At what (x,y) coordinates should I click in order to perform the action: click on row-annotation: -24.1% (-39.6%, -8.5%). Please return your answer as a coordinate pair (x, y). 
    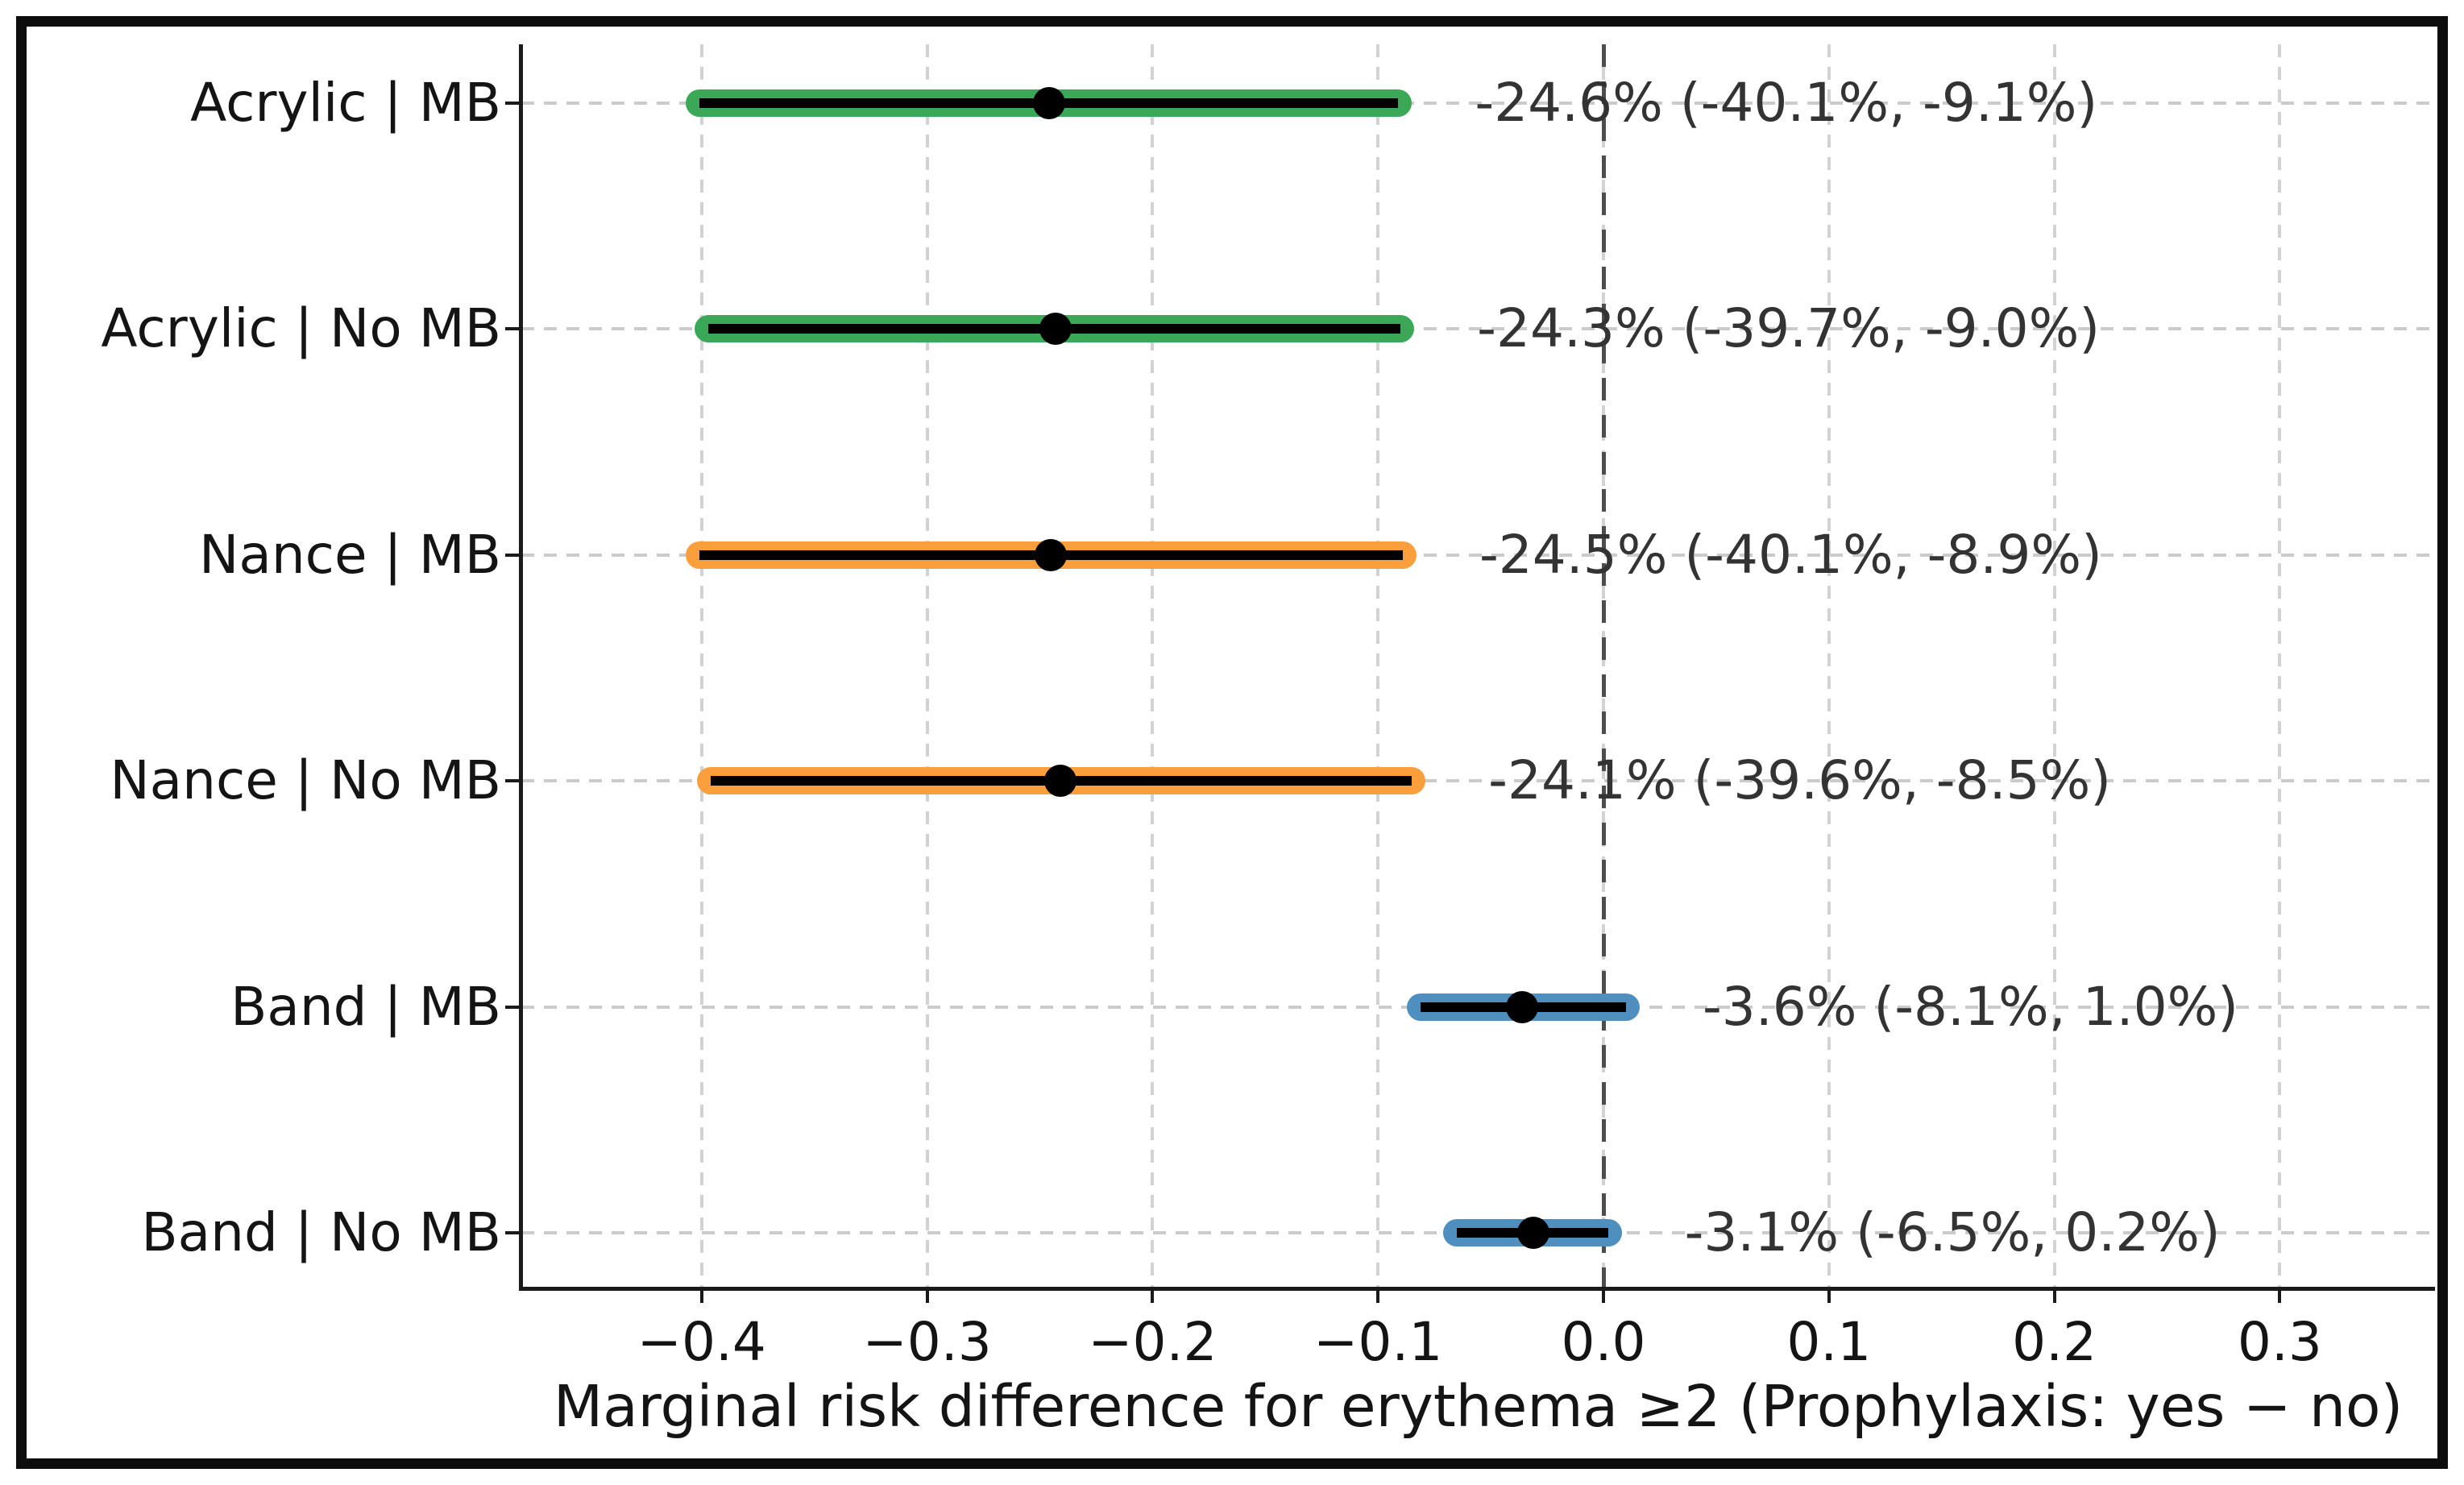
    Looking at the image, I should click on (1800, 780).